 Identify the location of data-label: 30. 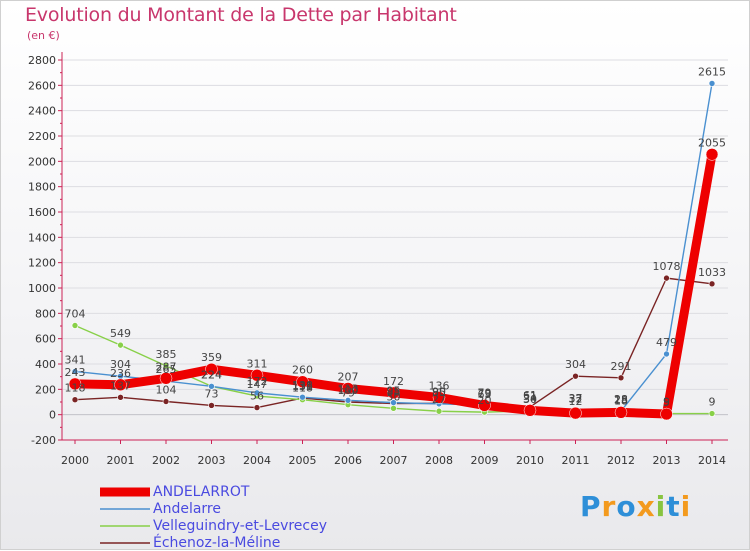
(530, 399).